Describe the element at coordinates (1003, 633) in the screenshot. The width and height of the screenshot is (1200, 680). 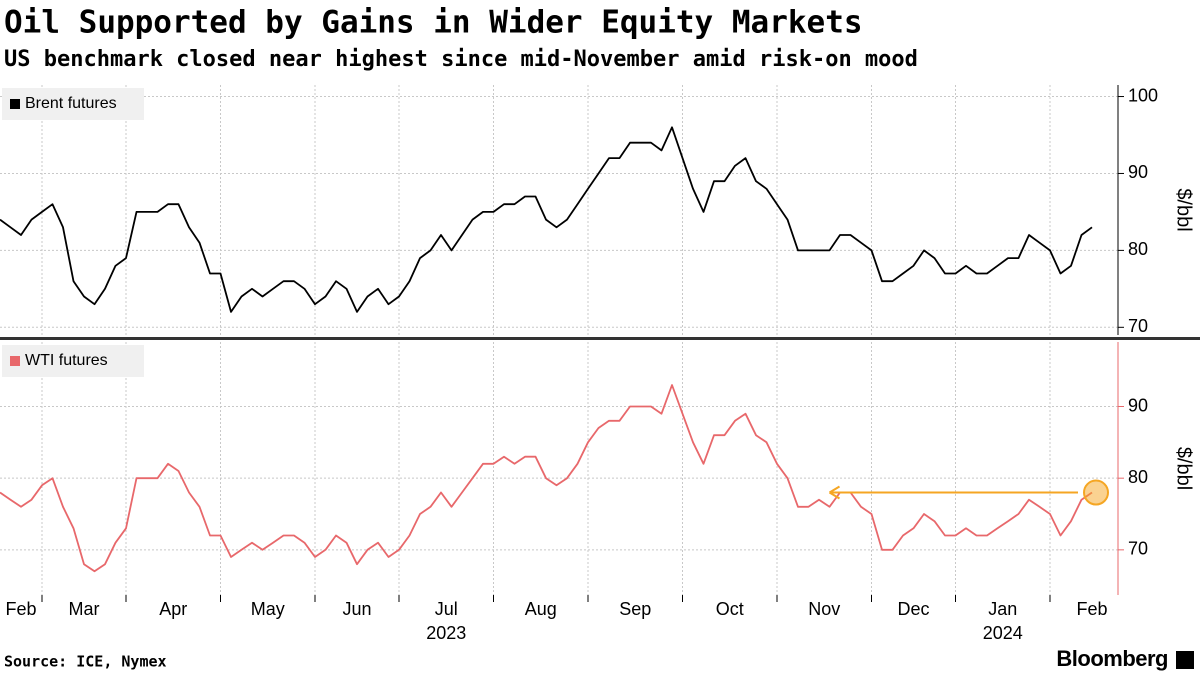
I see `x-group-label: 2024` at that location.